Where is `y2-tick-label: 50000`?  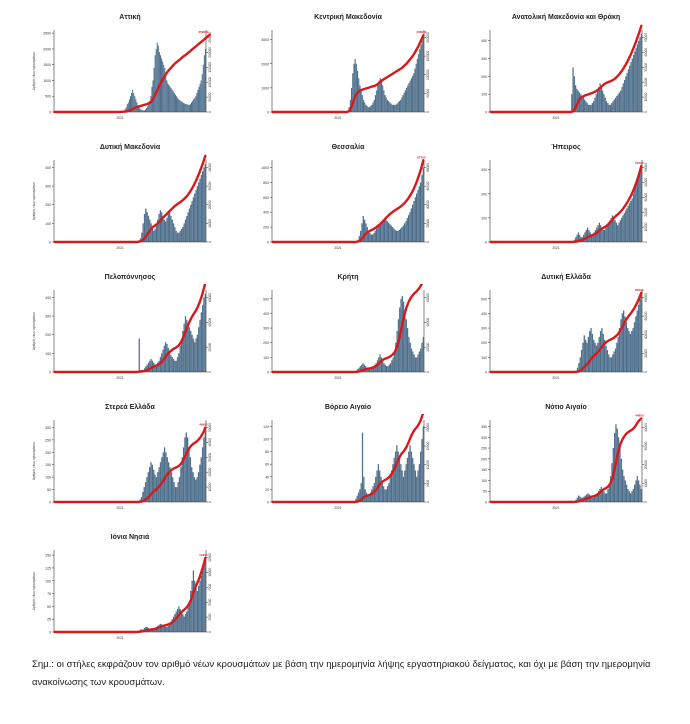 y2-tick-label: 50000 is located at coordinates (210, 96).